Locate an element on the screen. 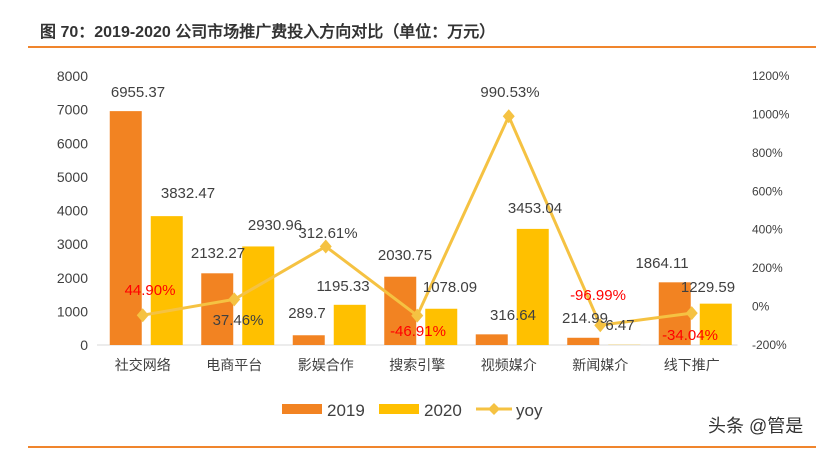 Image resolution: width=834 pixels, height=449 pixels. bar-2019-label: 214.99 is located at coordinates (585, 318).